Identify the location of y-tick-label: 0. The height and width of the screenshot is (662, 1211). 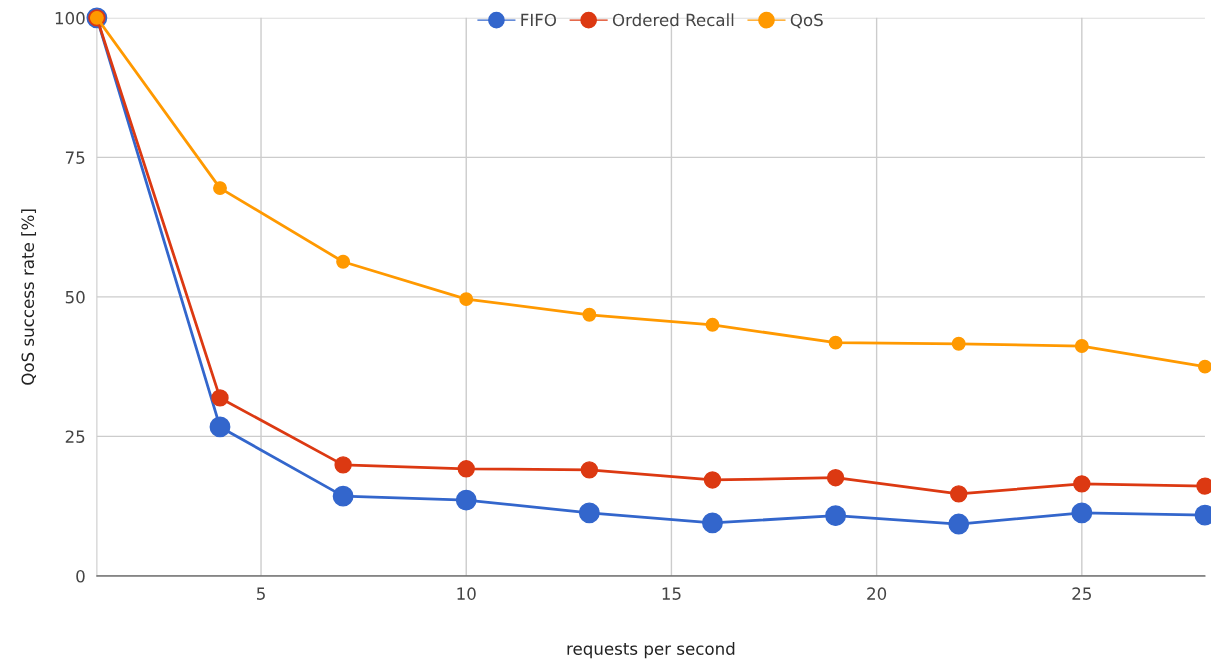
(80, 576).